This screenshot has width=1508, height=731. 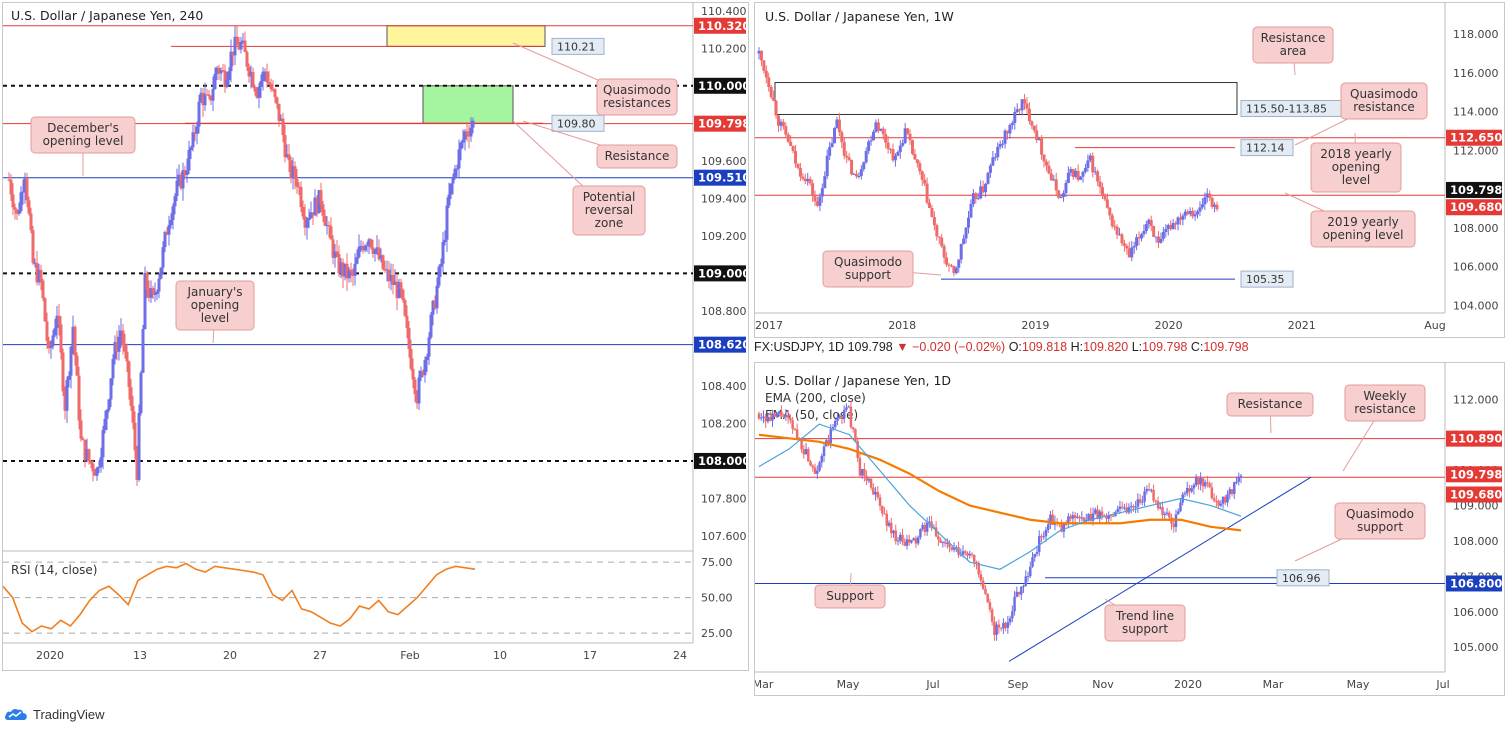 I want to click on quasimodo-resistances-callout-text: resistances, so click(x=637, y=103).